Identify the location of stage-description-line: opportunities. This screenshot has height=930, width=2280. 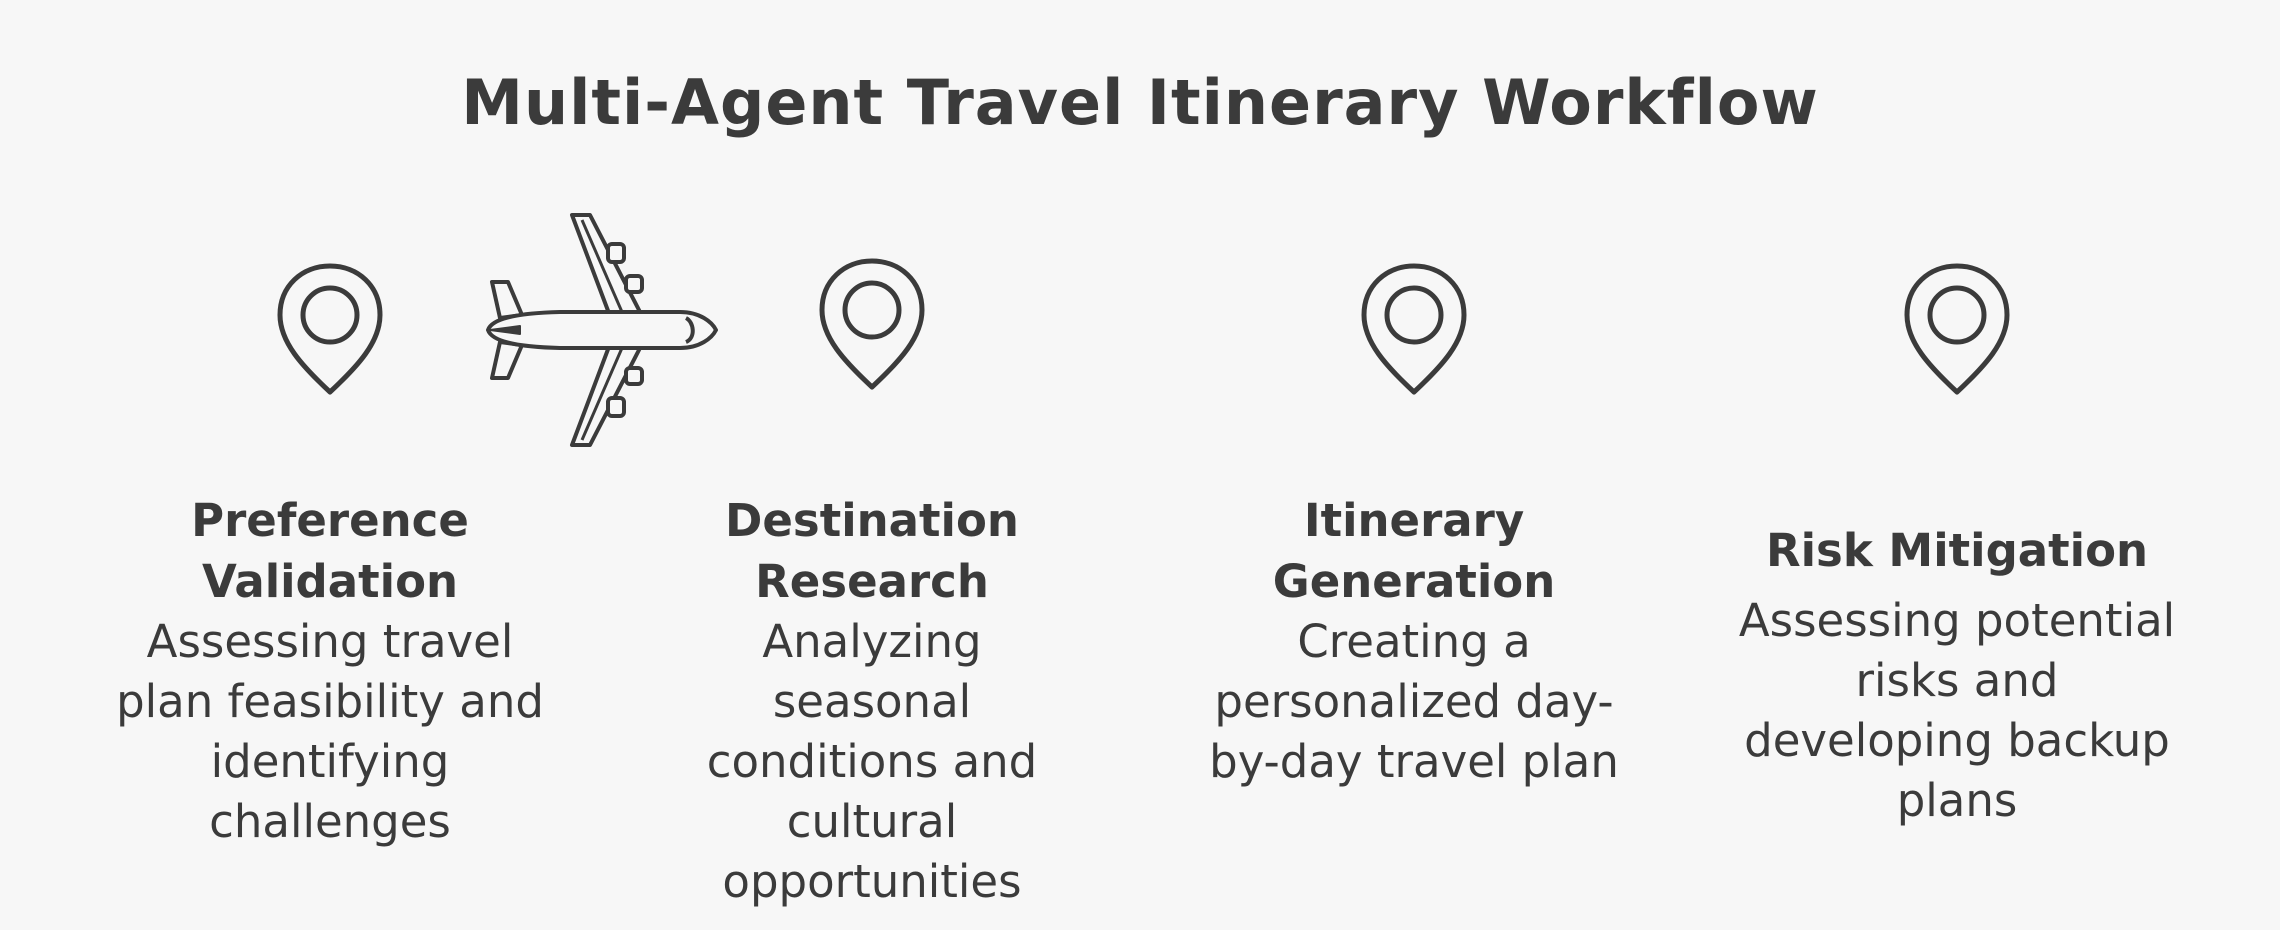
(872, 881).